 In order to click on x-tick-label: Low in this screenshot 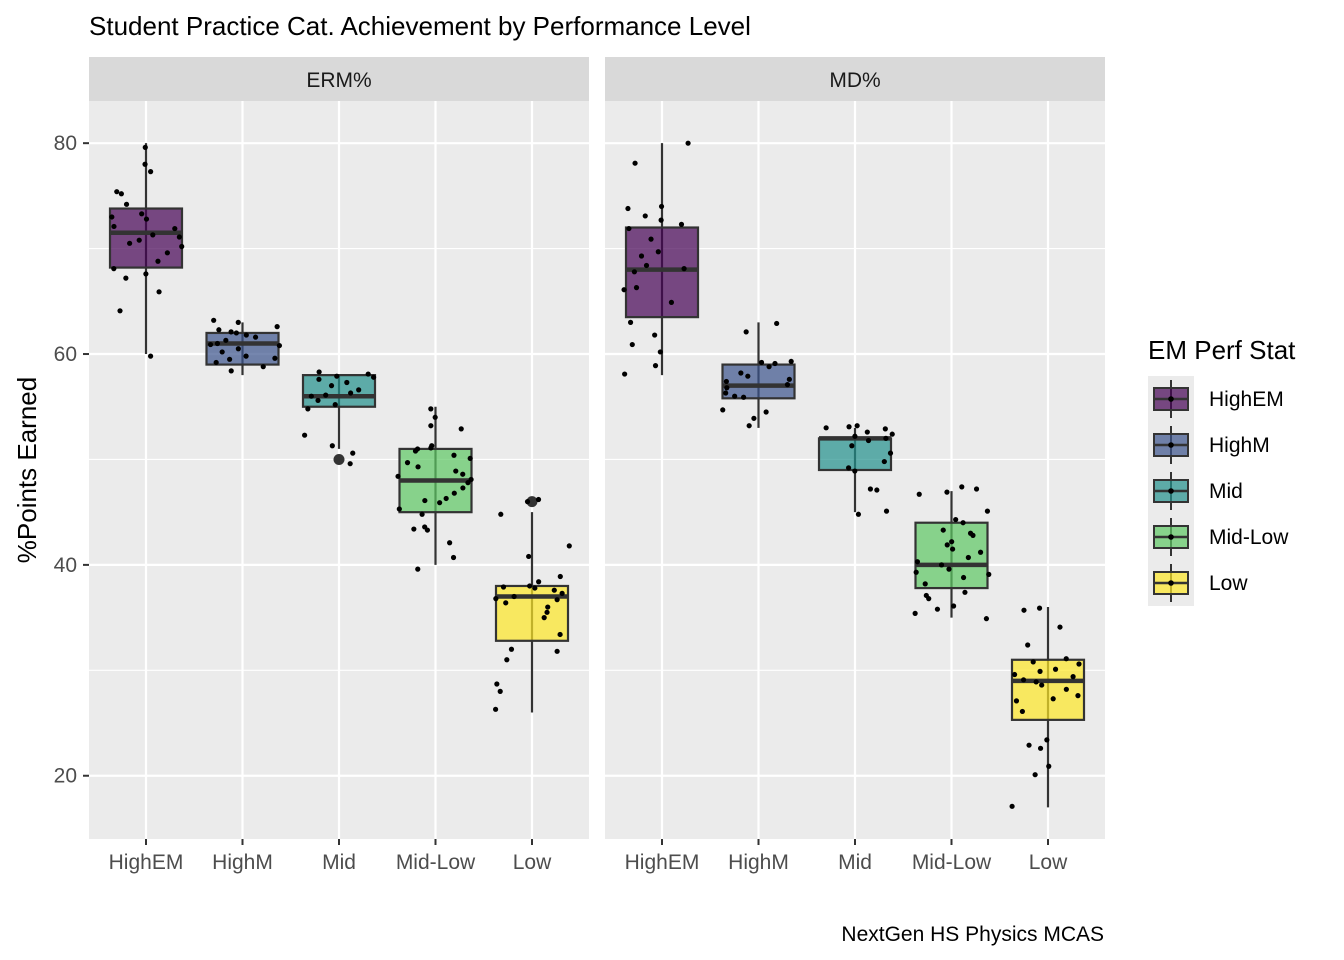, I will do `click(532, 862)`.